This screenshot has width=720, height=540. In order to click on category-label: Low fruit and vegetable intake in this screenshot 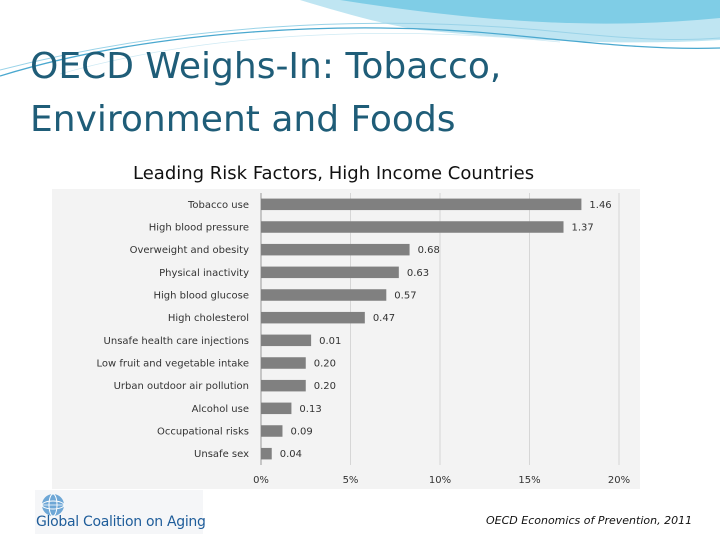, I will do `click(172, 364)`.